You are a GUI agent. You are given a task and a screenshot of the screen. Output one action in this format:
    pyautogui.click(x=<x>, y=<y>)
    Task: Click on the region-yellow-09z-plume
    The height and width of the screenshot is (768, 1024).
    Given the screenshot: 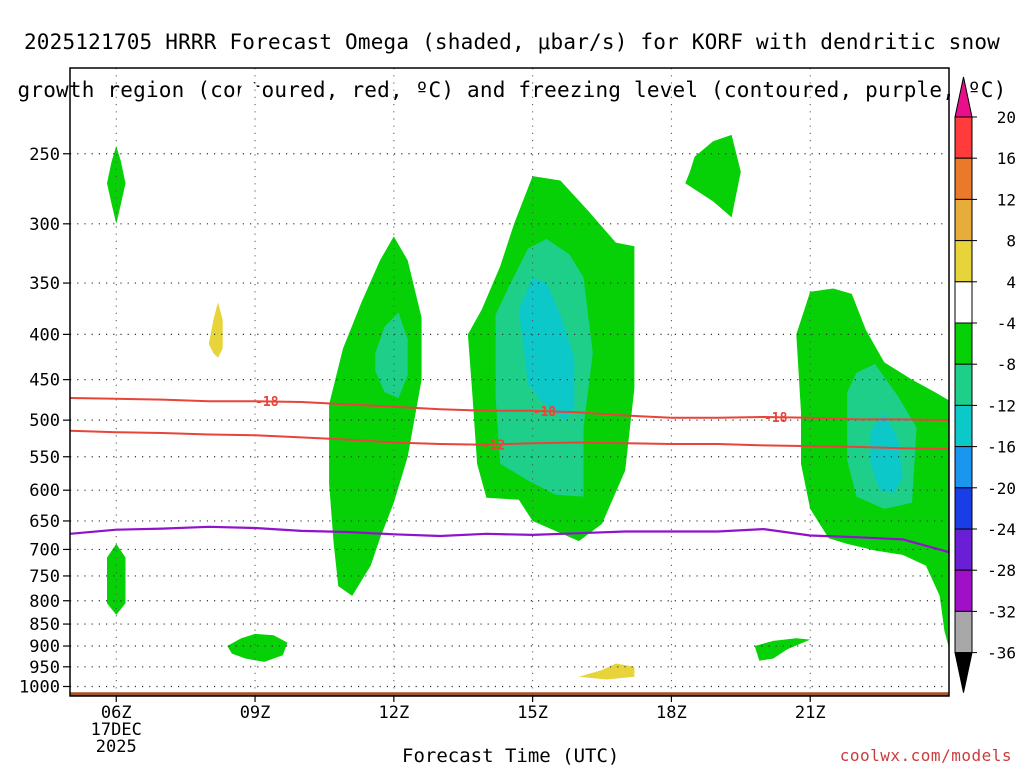 What is the action you would take?
    pyautogui.click(x=225, y=253)
    